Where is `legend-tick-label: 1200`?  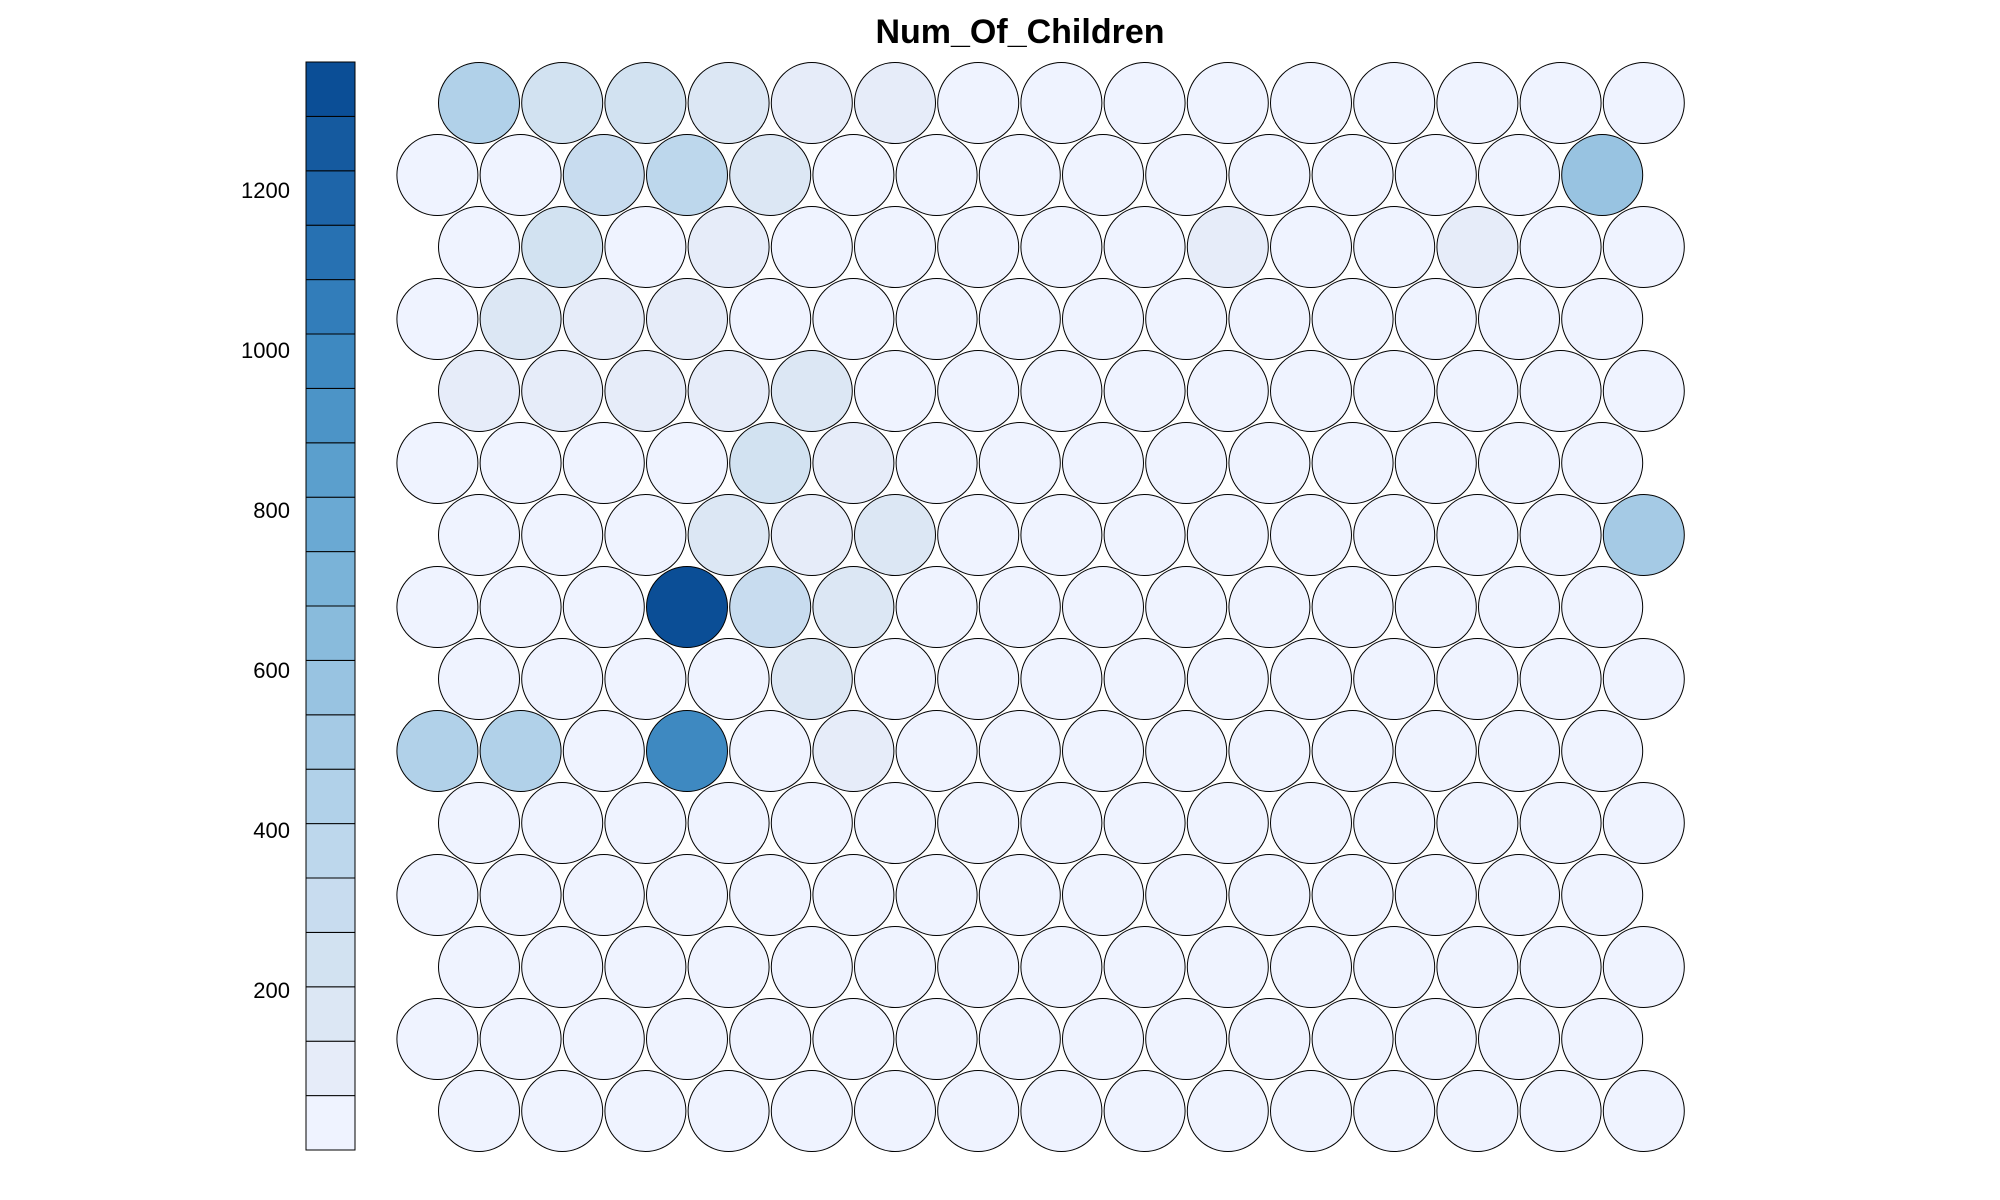 legend-tick-label: 1200 is located at coordinates (265, 190).